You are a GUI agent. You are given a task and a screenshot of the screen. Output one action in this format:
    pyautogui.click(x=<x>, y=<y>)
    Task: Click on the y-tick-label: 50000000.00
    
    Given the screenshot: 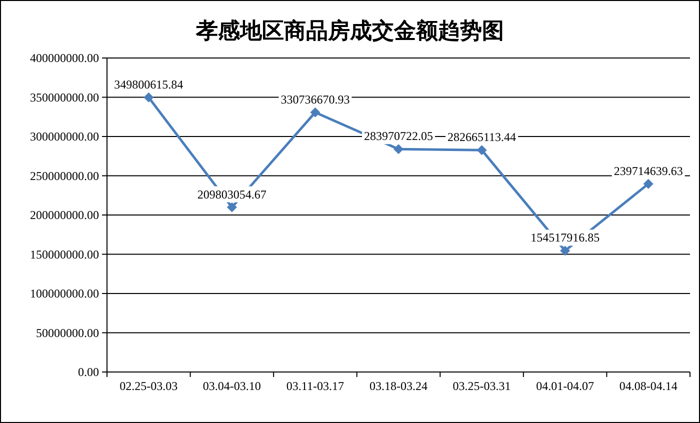 What is the action you would take?
    pyautogui.click(x=67, y=333)
    